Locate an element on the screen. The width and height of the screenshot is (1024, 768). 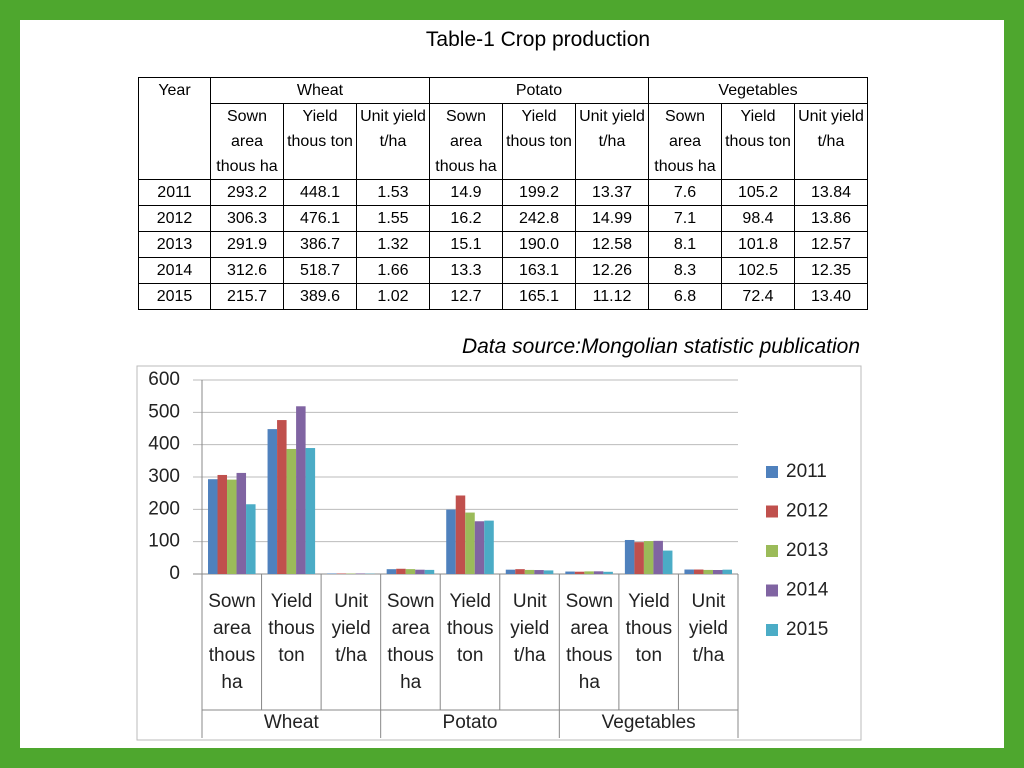
cell: 98.4 is located at coordinates (758, 218).